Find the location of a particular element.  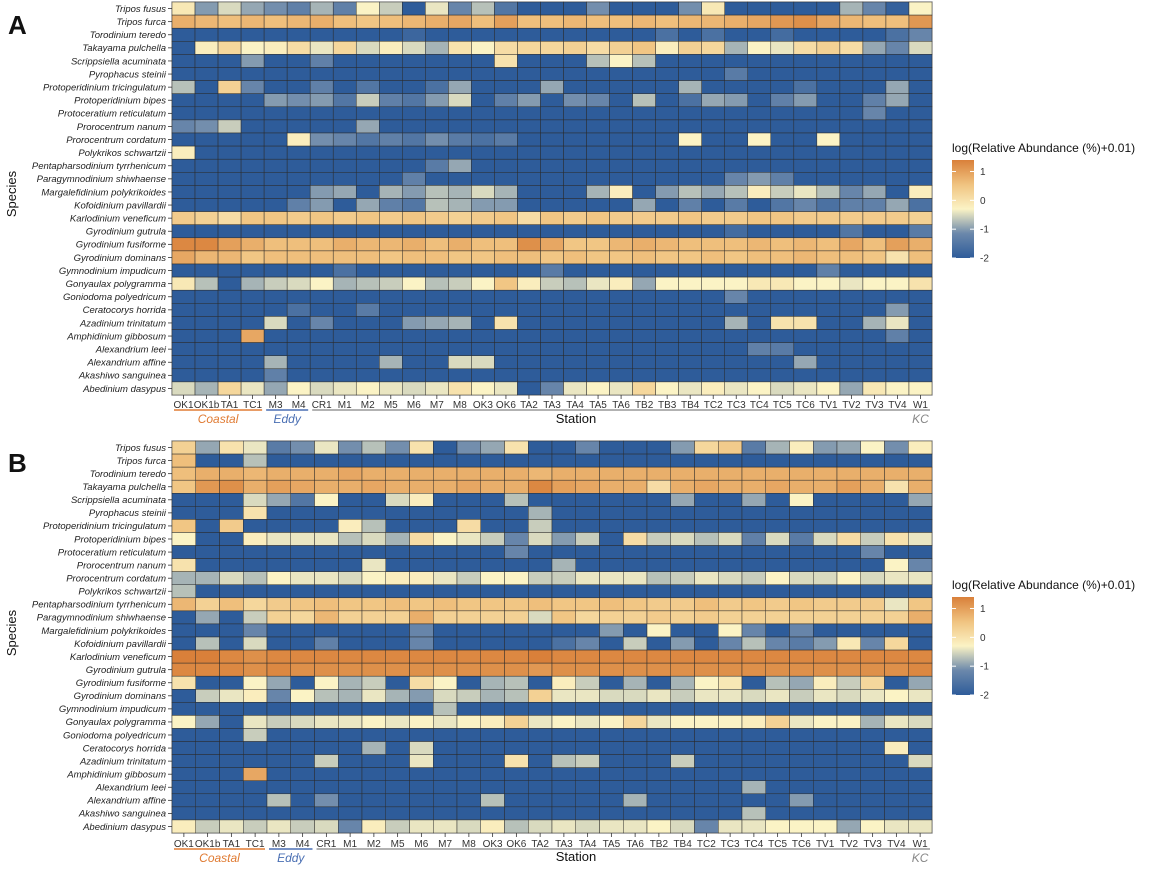

x-tick-label: TC4 is located at coordinates (759, 405).